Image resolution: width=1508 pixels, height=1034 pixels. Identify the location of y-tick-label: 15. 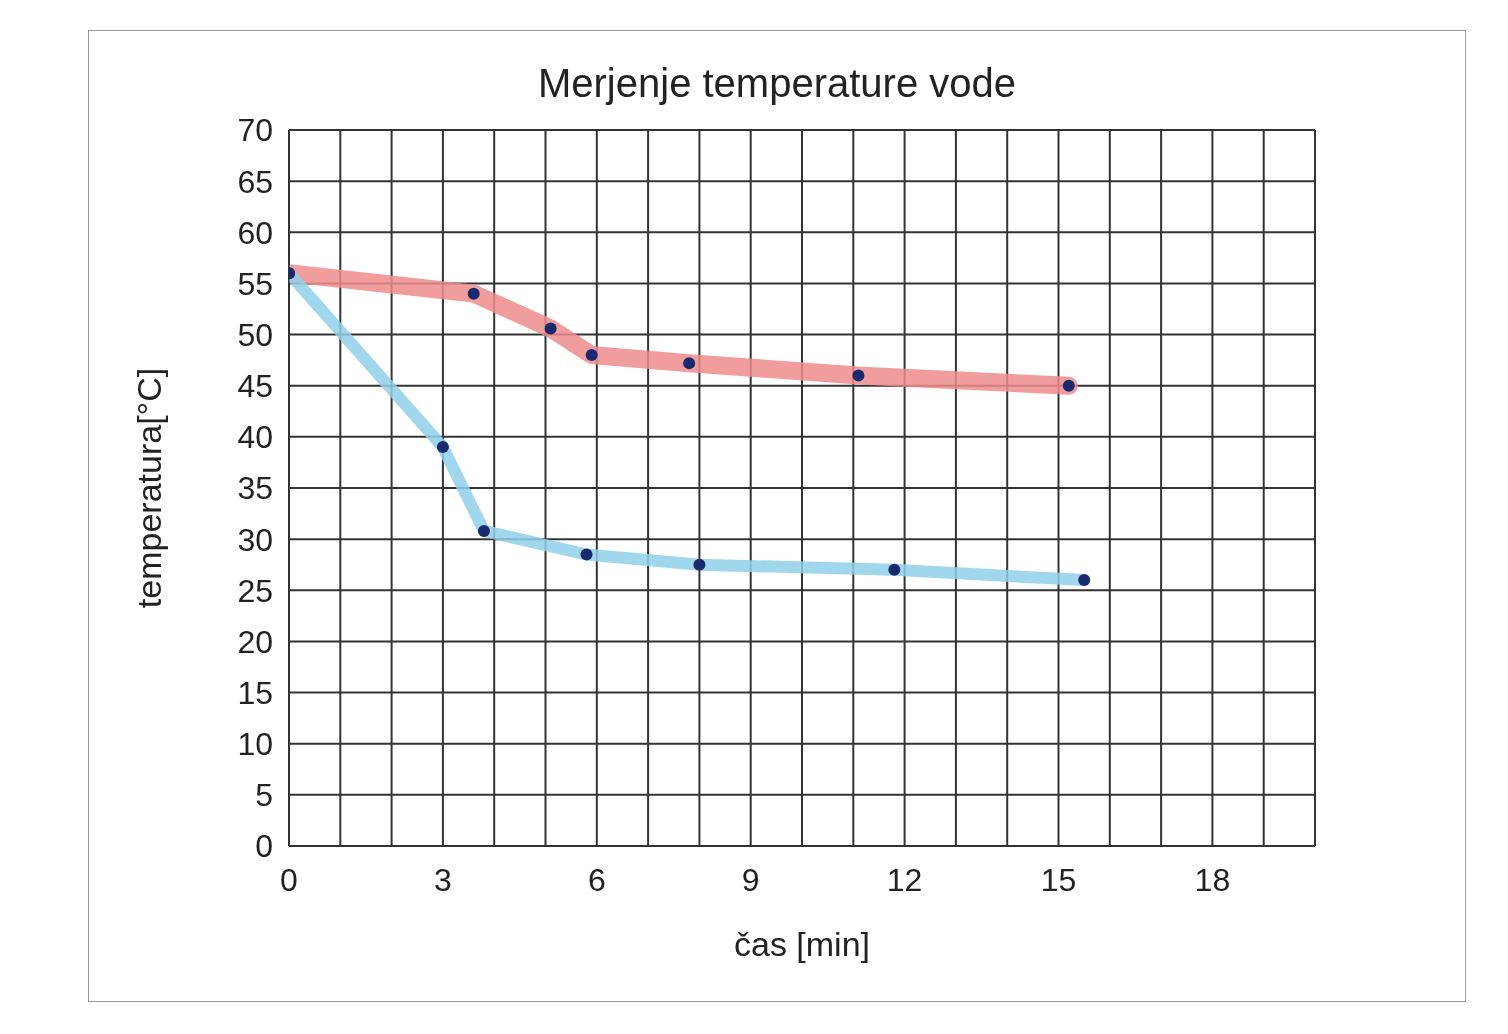
(255, 692).